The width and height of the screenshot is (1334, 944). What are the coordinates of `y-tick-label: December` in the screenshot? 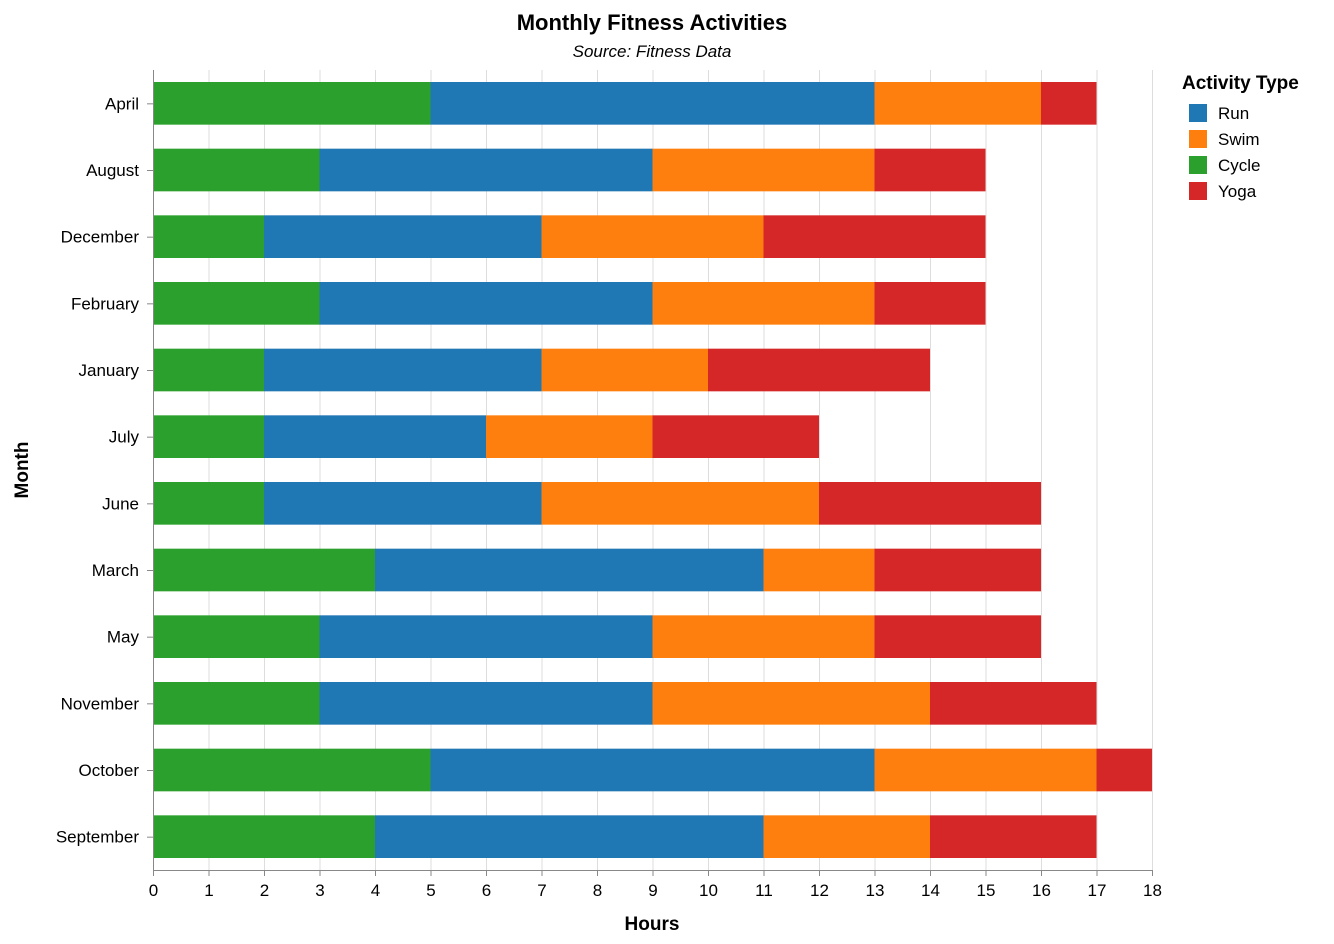 It's located at (100, 237).